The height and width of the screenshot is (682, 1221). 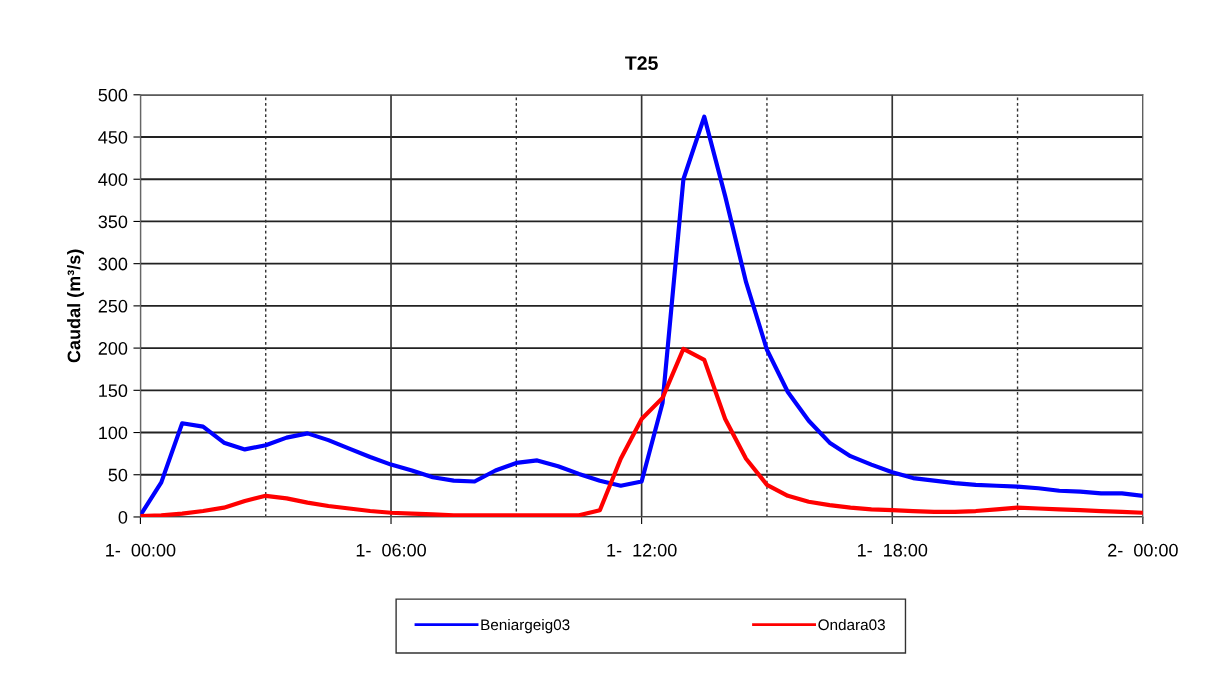 What do you see at coordinates (113, 137) in the screenshot?
I see `y-tick-label: 450` at bounding box center [113, 137].